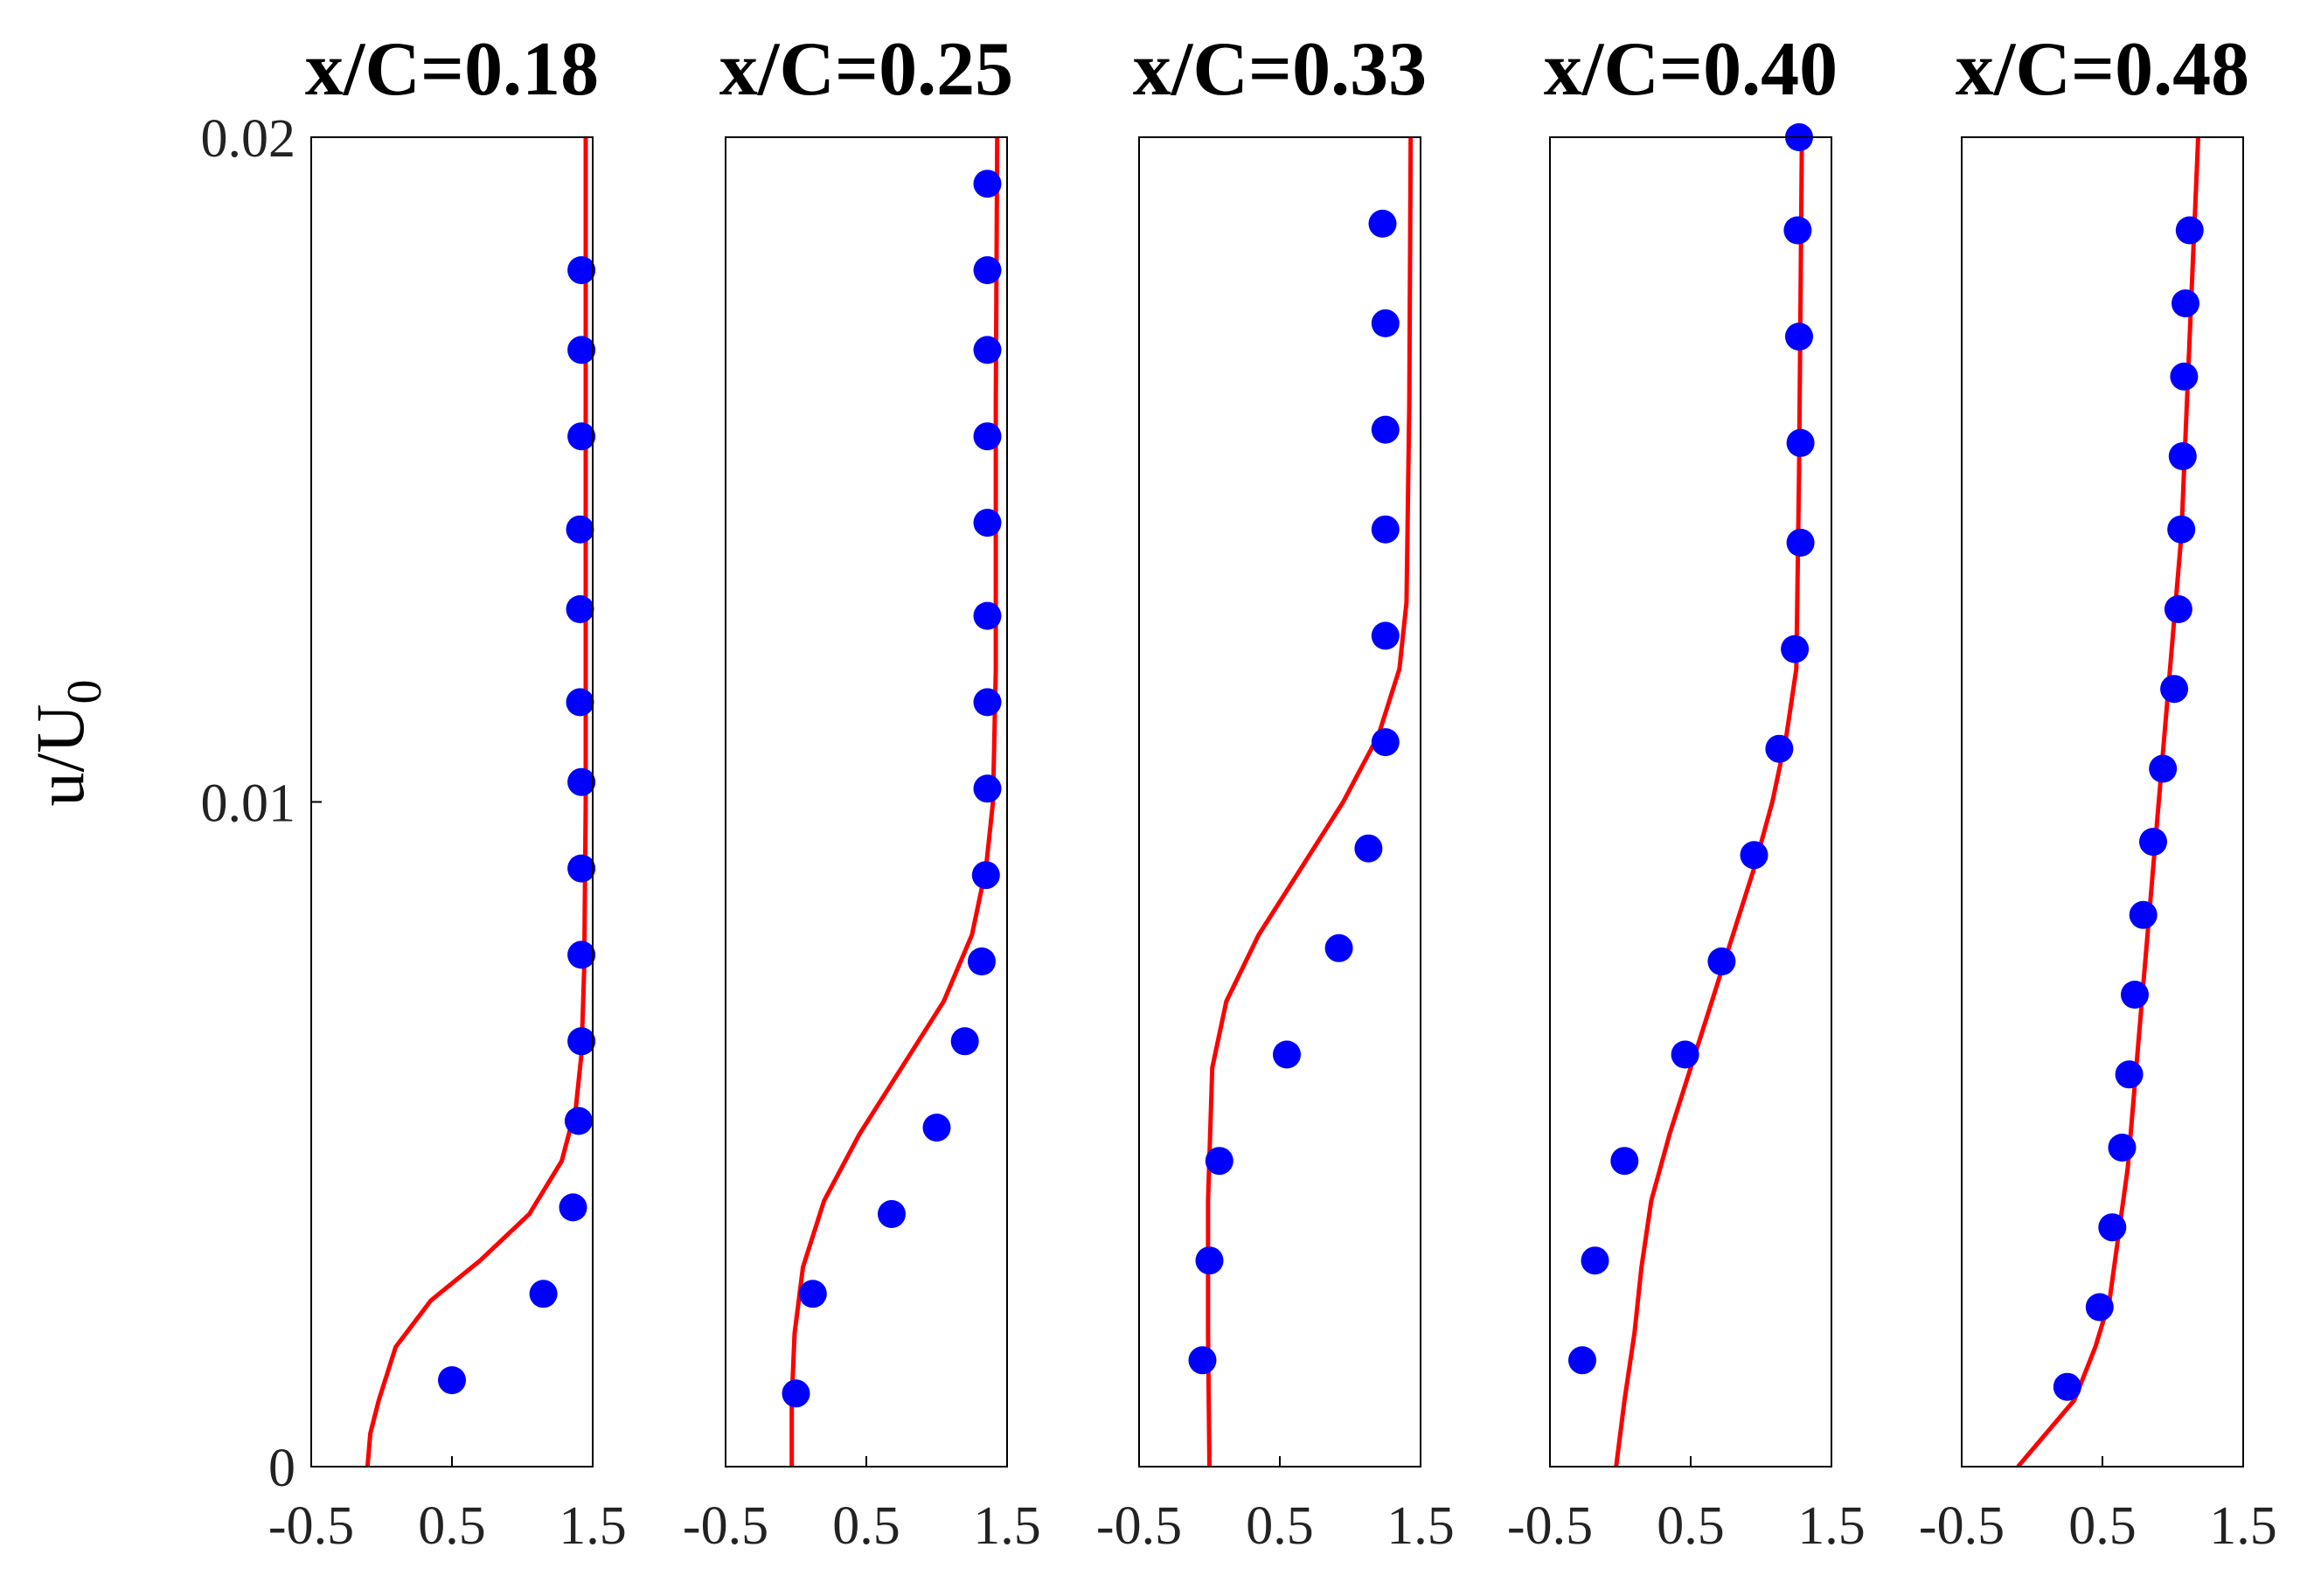 The image size is (2307, 1596). Describe the element at coordinates (85, 692) in the screenshot. I see `y-axis-label-subscript: 0` at that location.